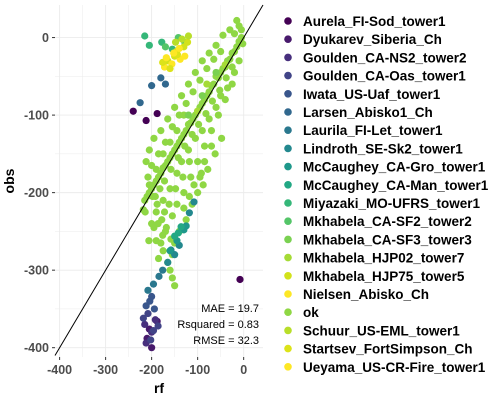 The image size is (500, 400). Describe the element at coordinates (394, 167) in the screenshot. I see `legend-label: McCaughey_CA-Gro_tower1` at that location.